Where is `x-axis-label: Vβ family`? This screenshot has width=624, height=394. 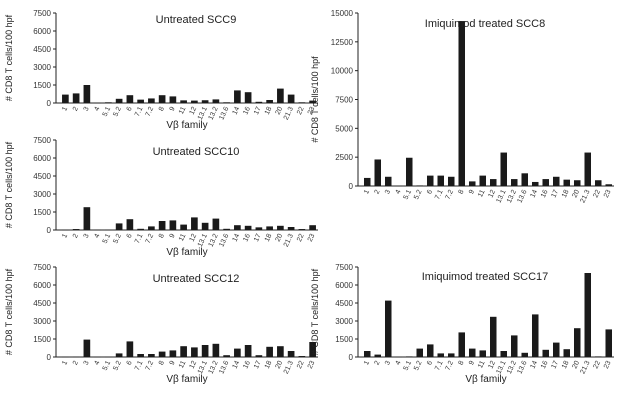
x-axis-label: Vβ family is located at coordinates (186, 125).